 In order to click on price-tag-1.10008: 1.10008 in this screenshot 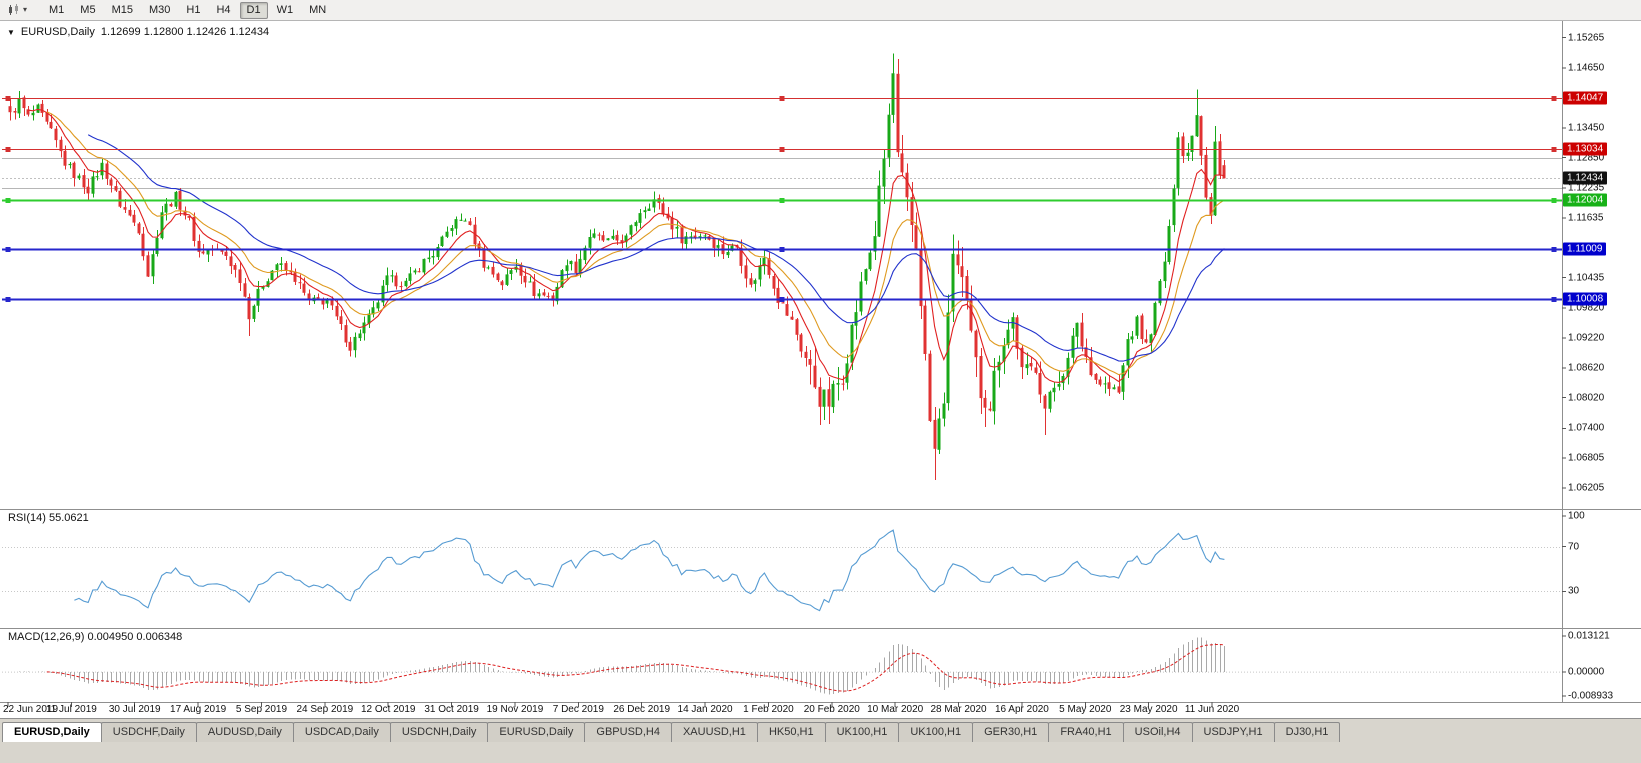, I will do `click(1585, 299)`.